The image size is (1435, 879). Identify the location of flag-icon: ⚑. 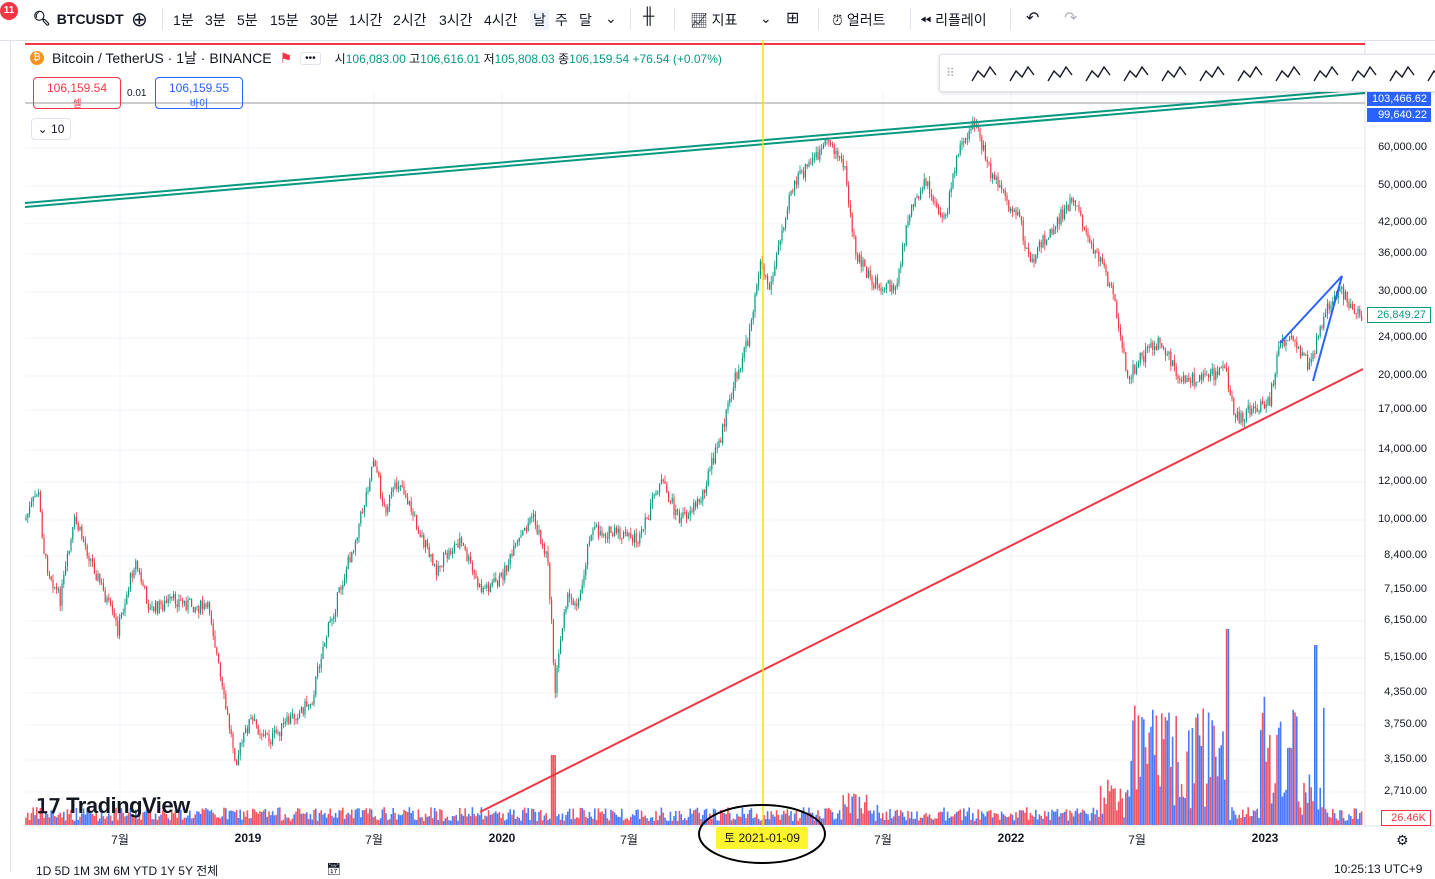
(286, 57).